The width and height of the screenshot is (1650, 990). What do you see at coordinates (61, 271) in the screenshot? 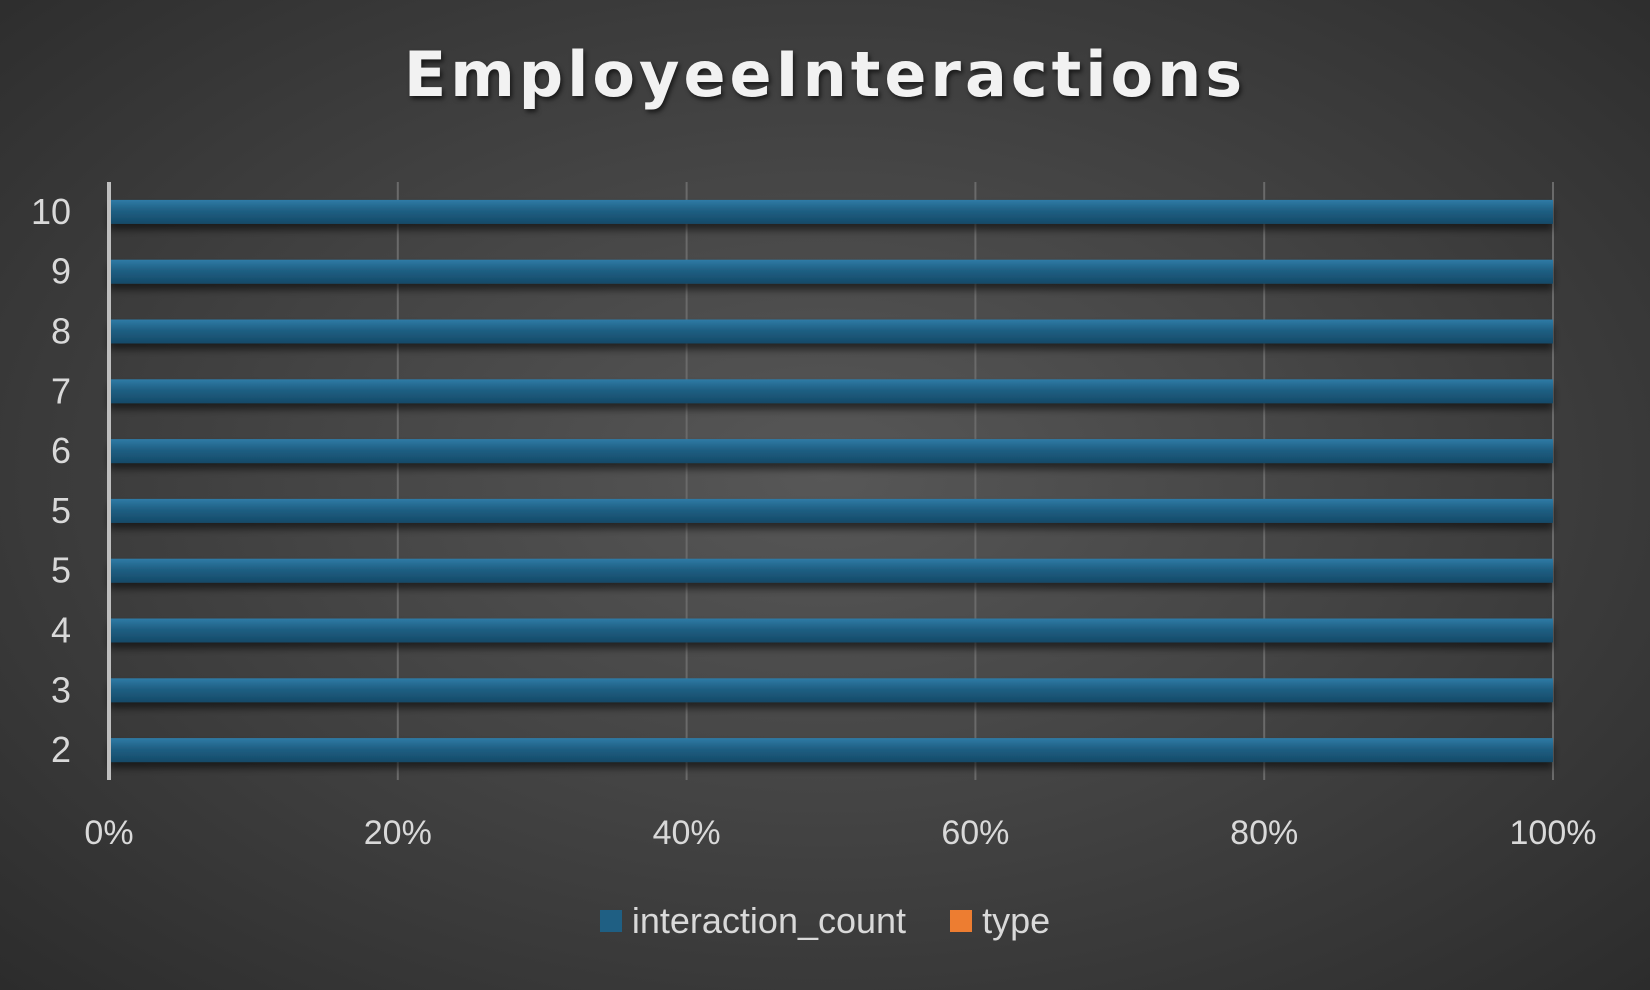
I see `y-tick-label: 9` at bounding box center [61, 271].